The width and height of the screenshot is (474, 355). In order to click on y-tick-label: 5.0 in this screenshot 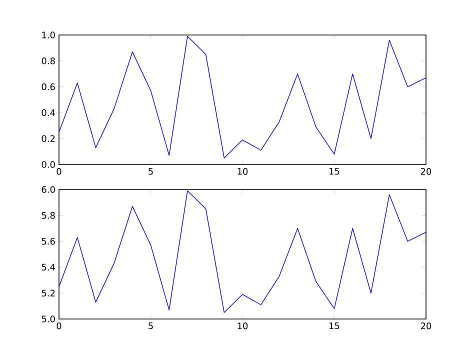, I will do `click(48, 319)`.